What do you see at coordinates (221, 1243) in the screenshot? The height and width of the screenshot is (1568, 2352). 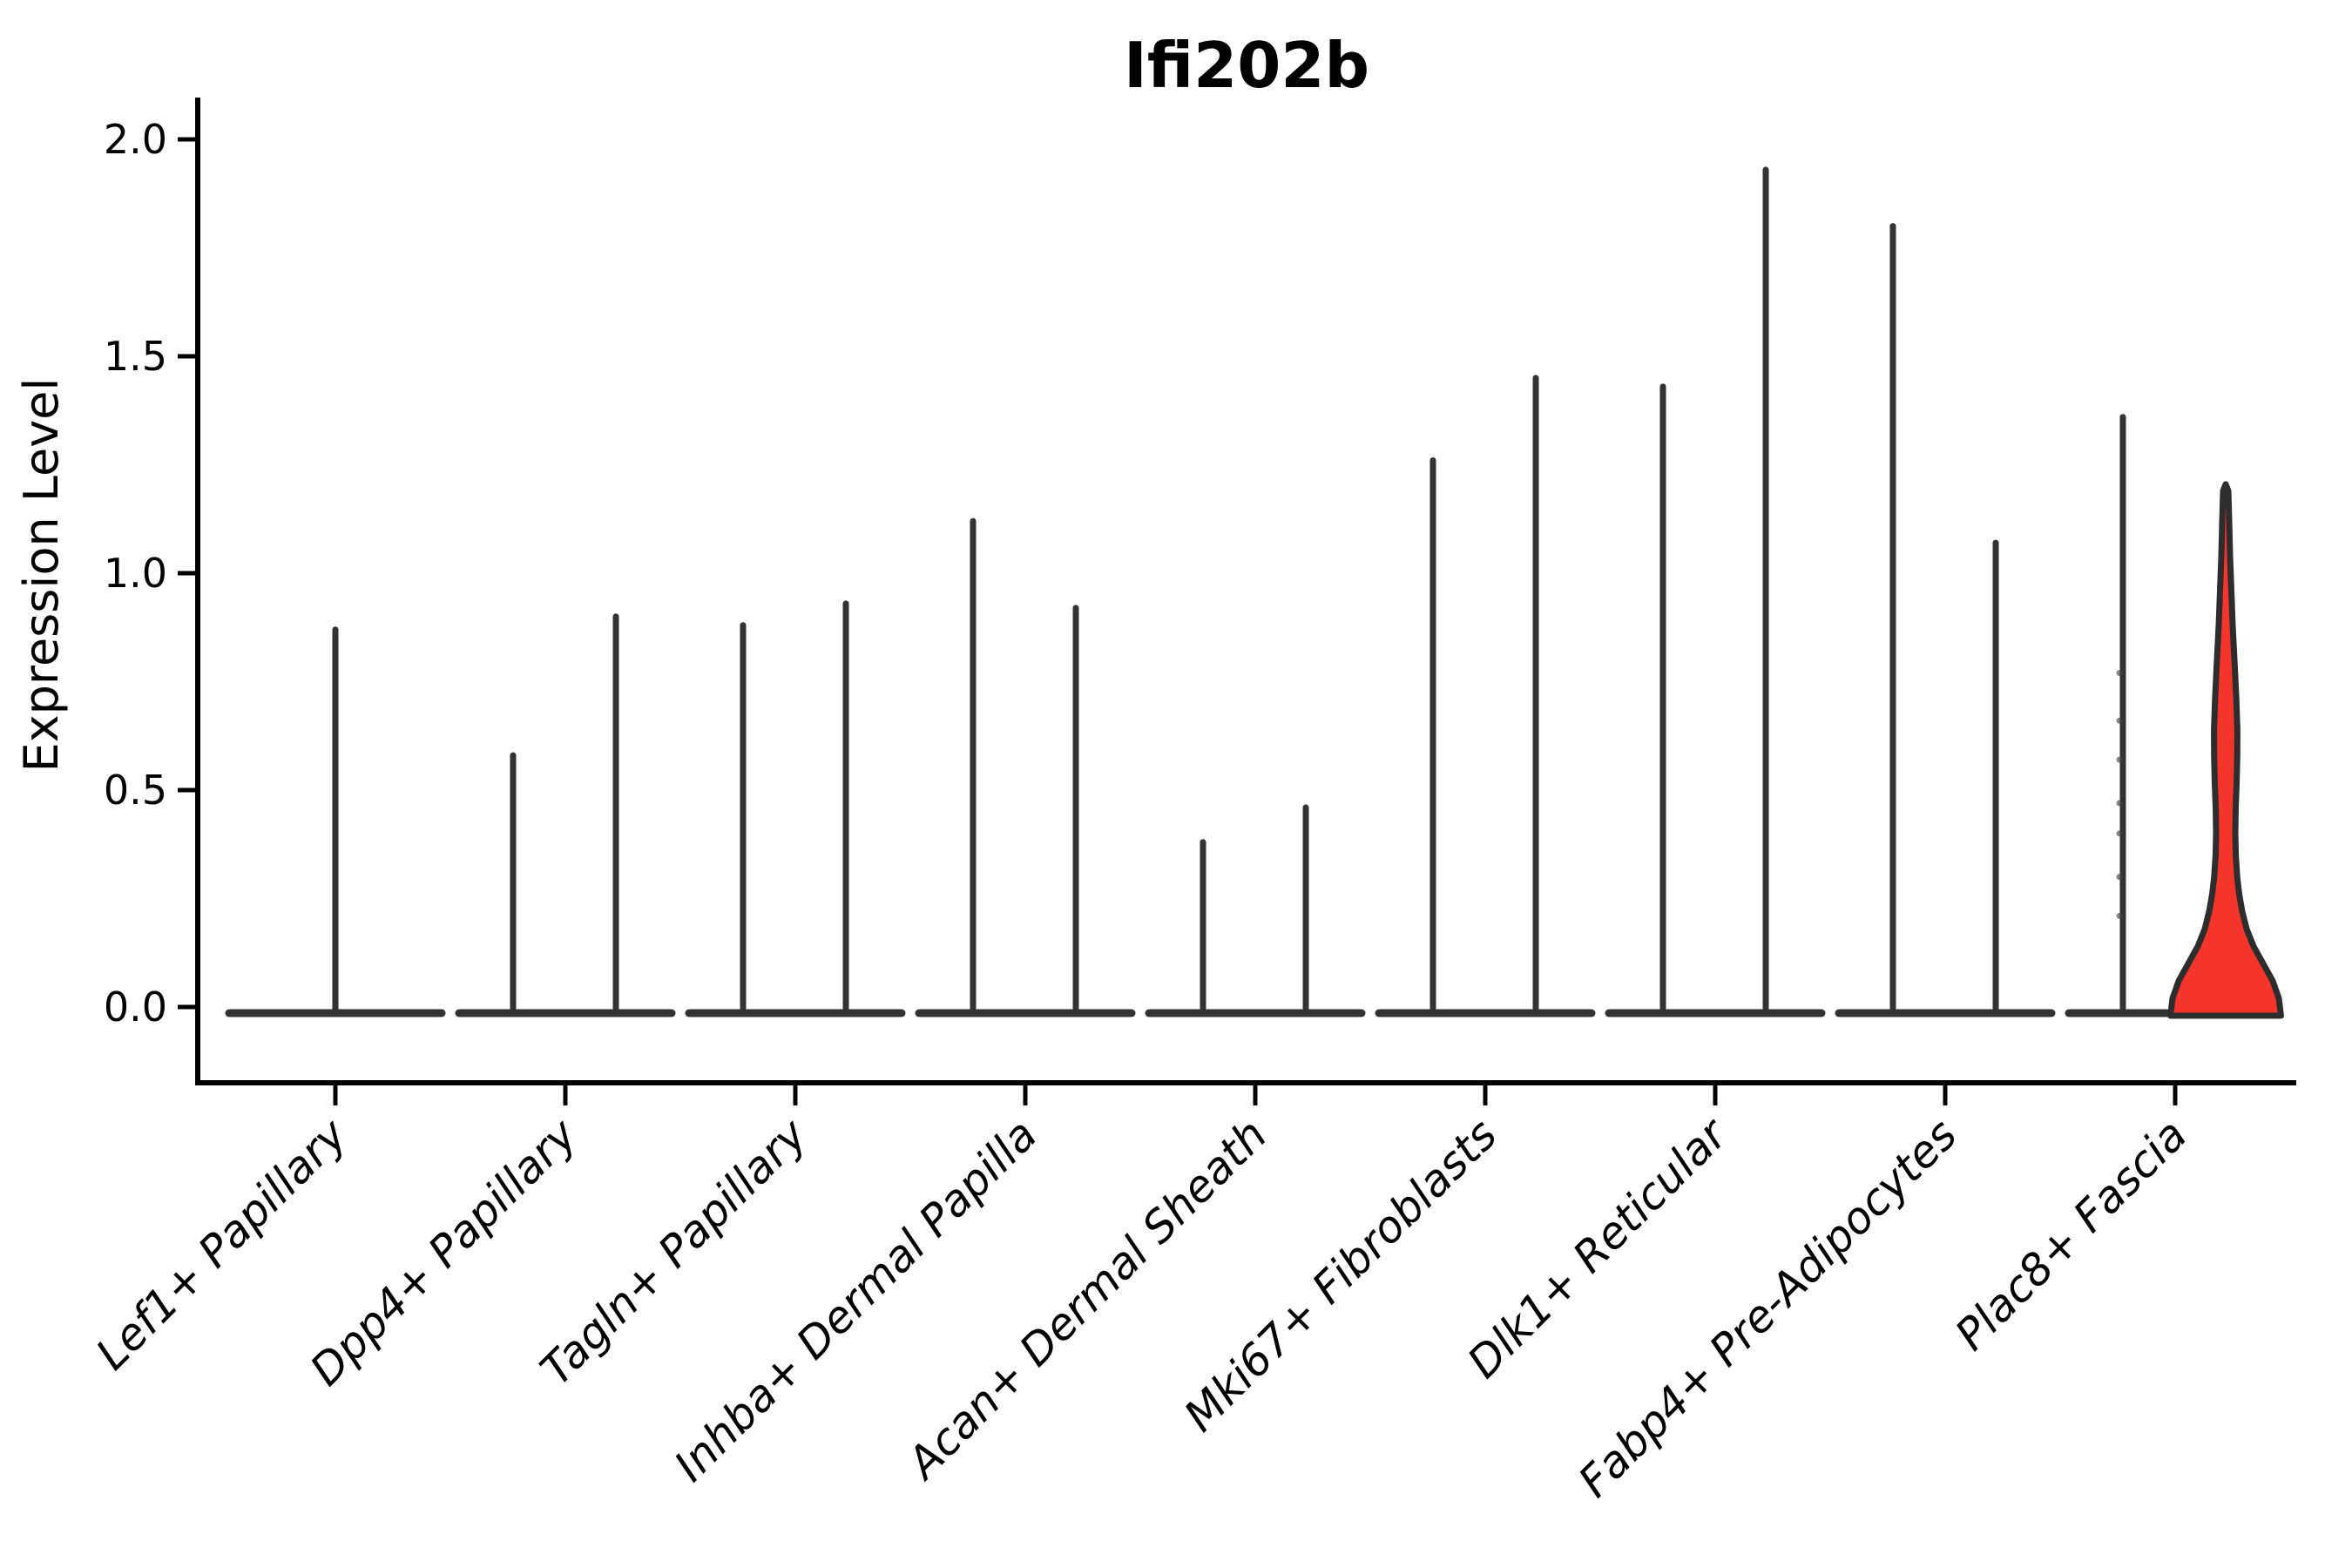 I see `x-tick-label: Lef1+ Papillary` at bounding box center [221, 1243].